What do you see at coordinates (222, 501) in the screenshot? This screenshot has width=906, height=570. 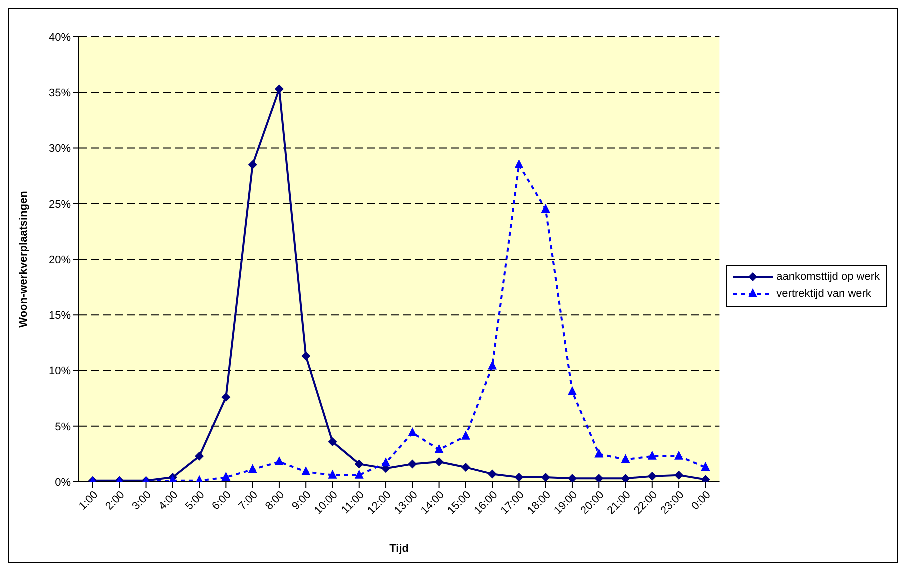 I see `x-tick-label: 6:00` at bounding box center [222, 501].